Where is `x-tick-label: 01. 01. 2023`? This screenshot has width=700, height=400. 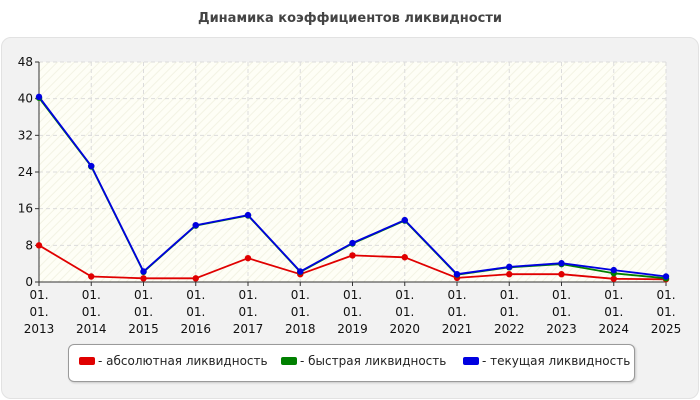
x-tick-label: 01. 01. 2023 is located at coordinates (561, 312).